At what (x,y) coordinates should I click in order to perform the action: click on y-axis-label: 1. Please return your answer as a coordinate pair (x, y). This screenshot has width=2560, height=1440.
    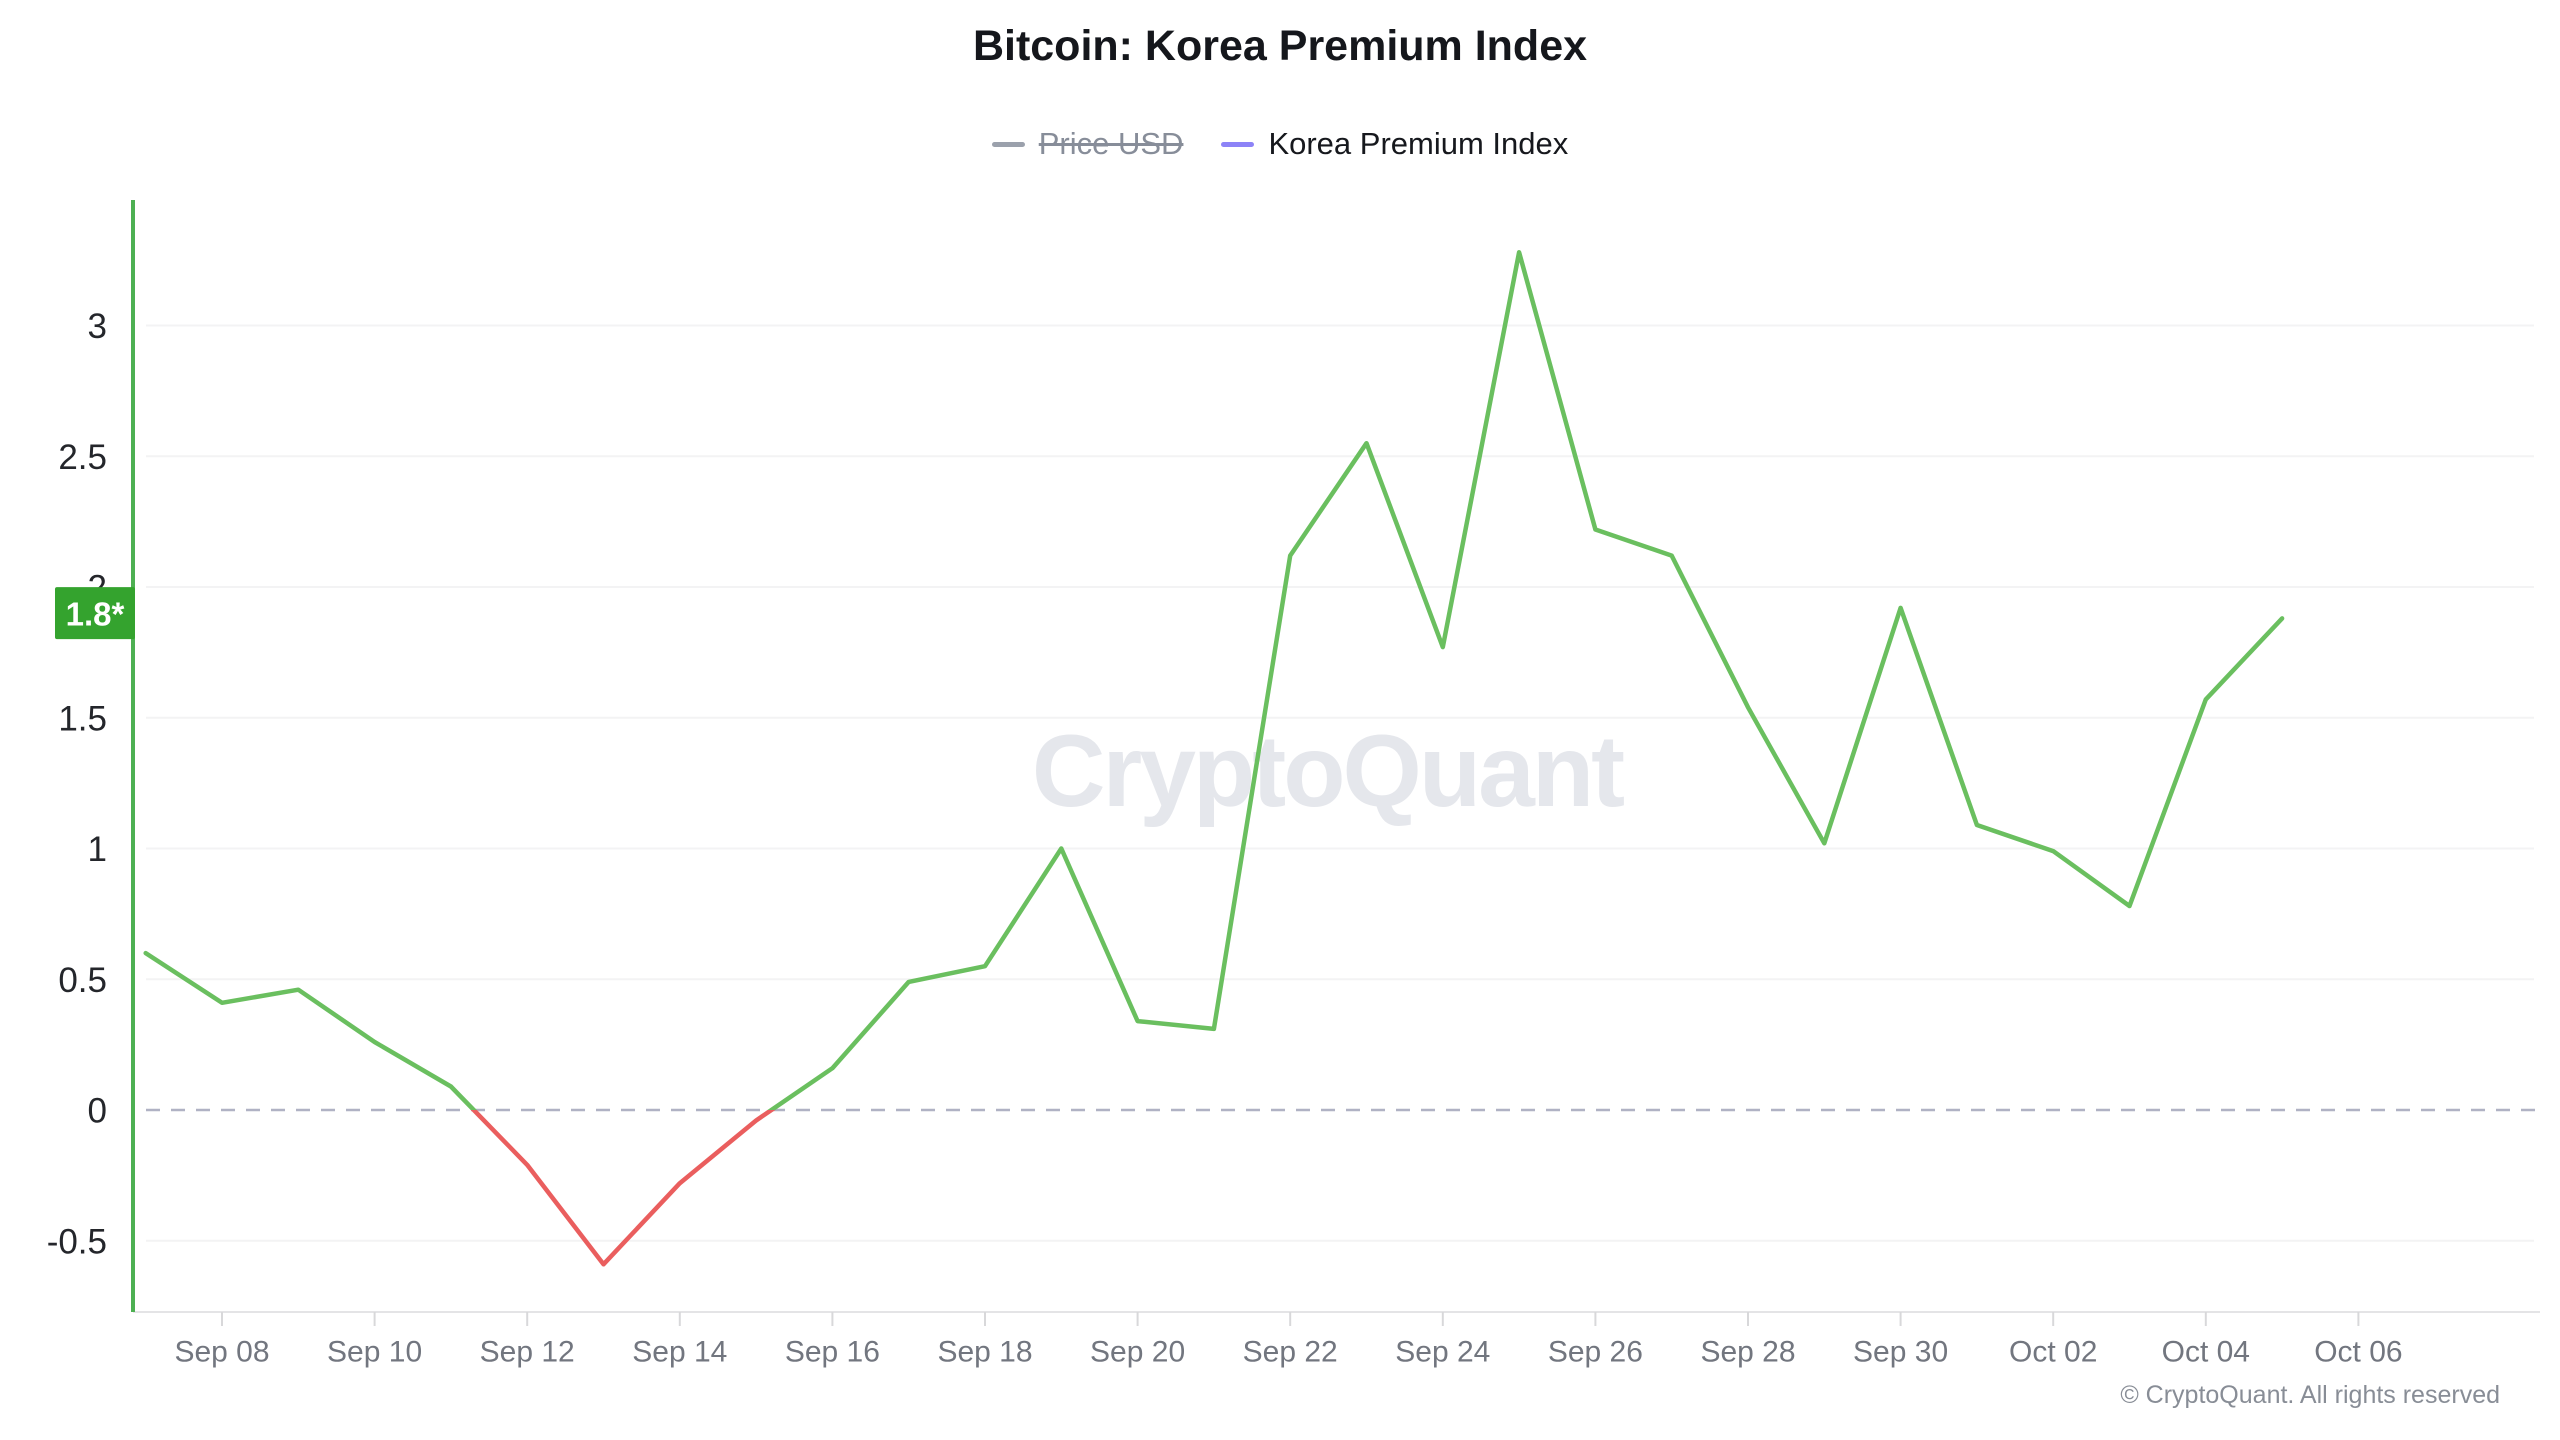
    Looking at the image, I should click on (97, 849).